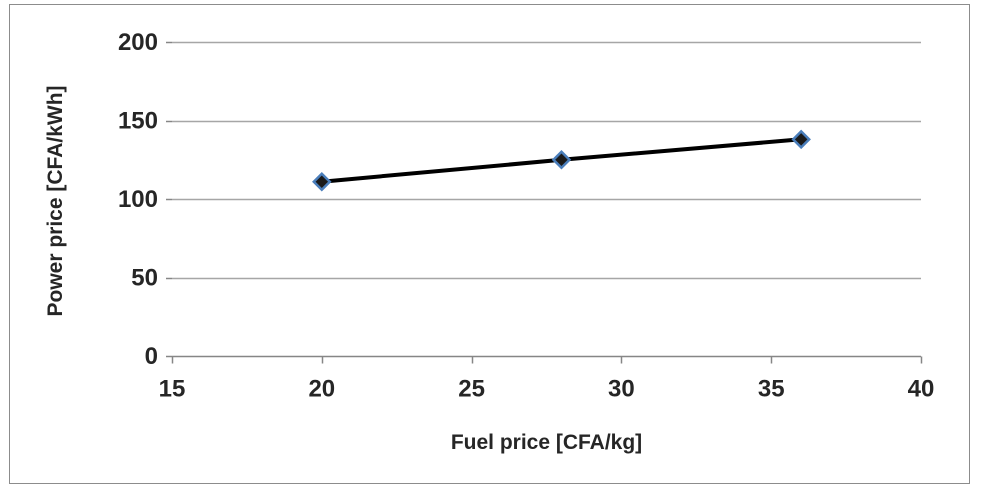  Describe the element at coordinates (138, 199) in the screenshot. I see `y-tick-label: 100` at that location.